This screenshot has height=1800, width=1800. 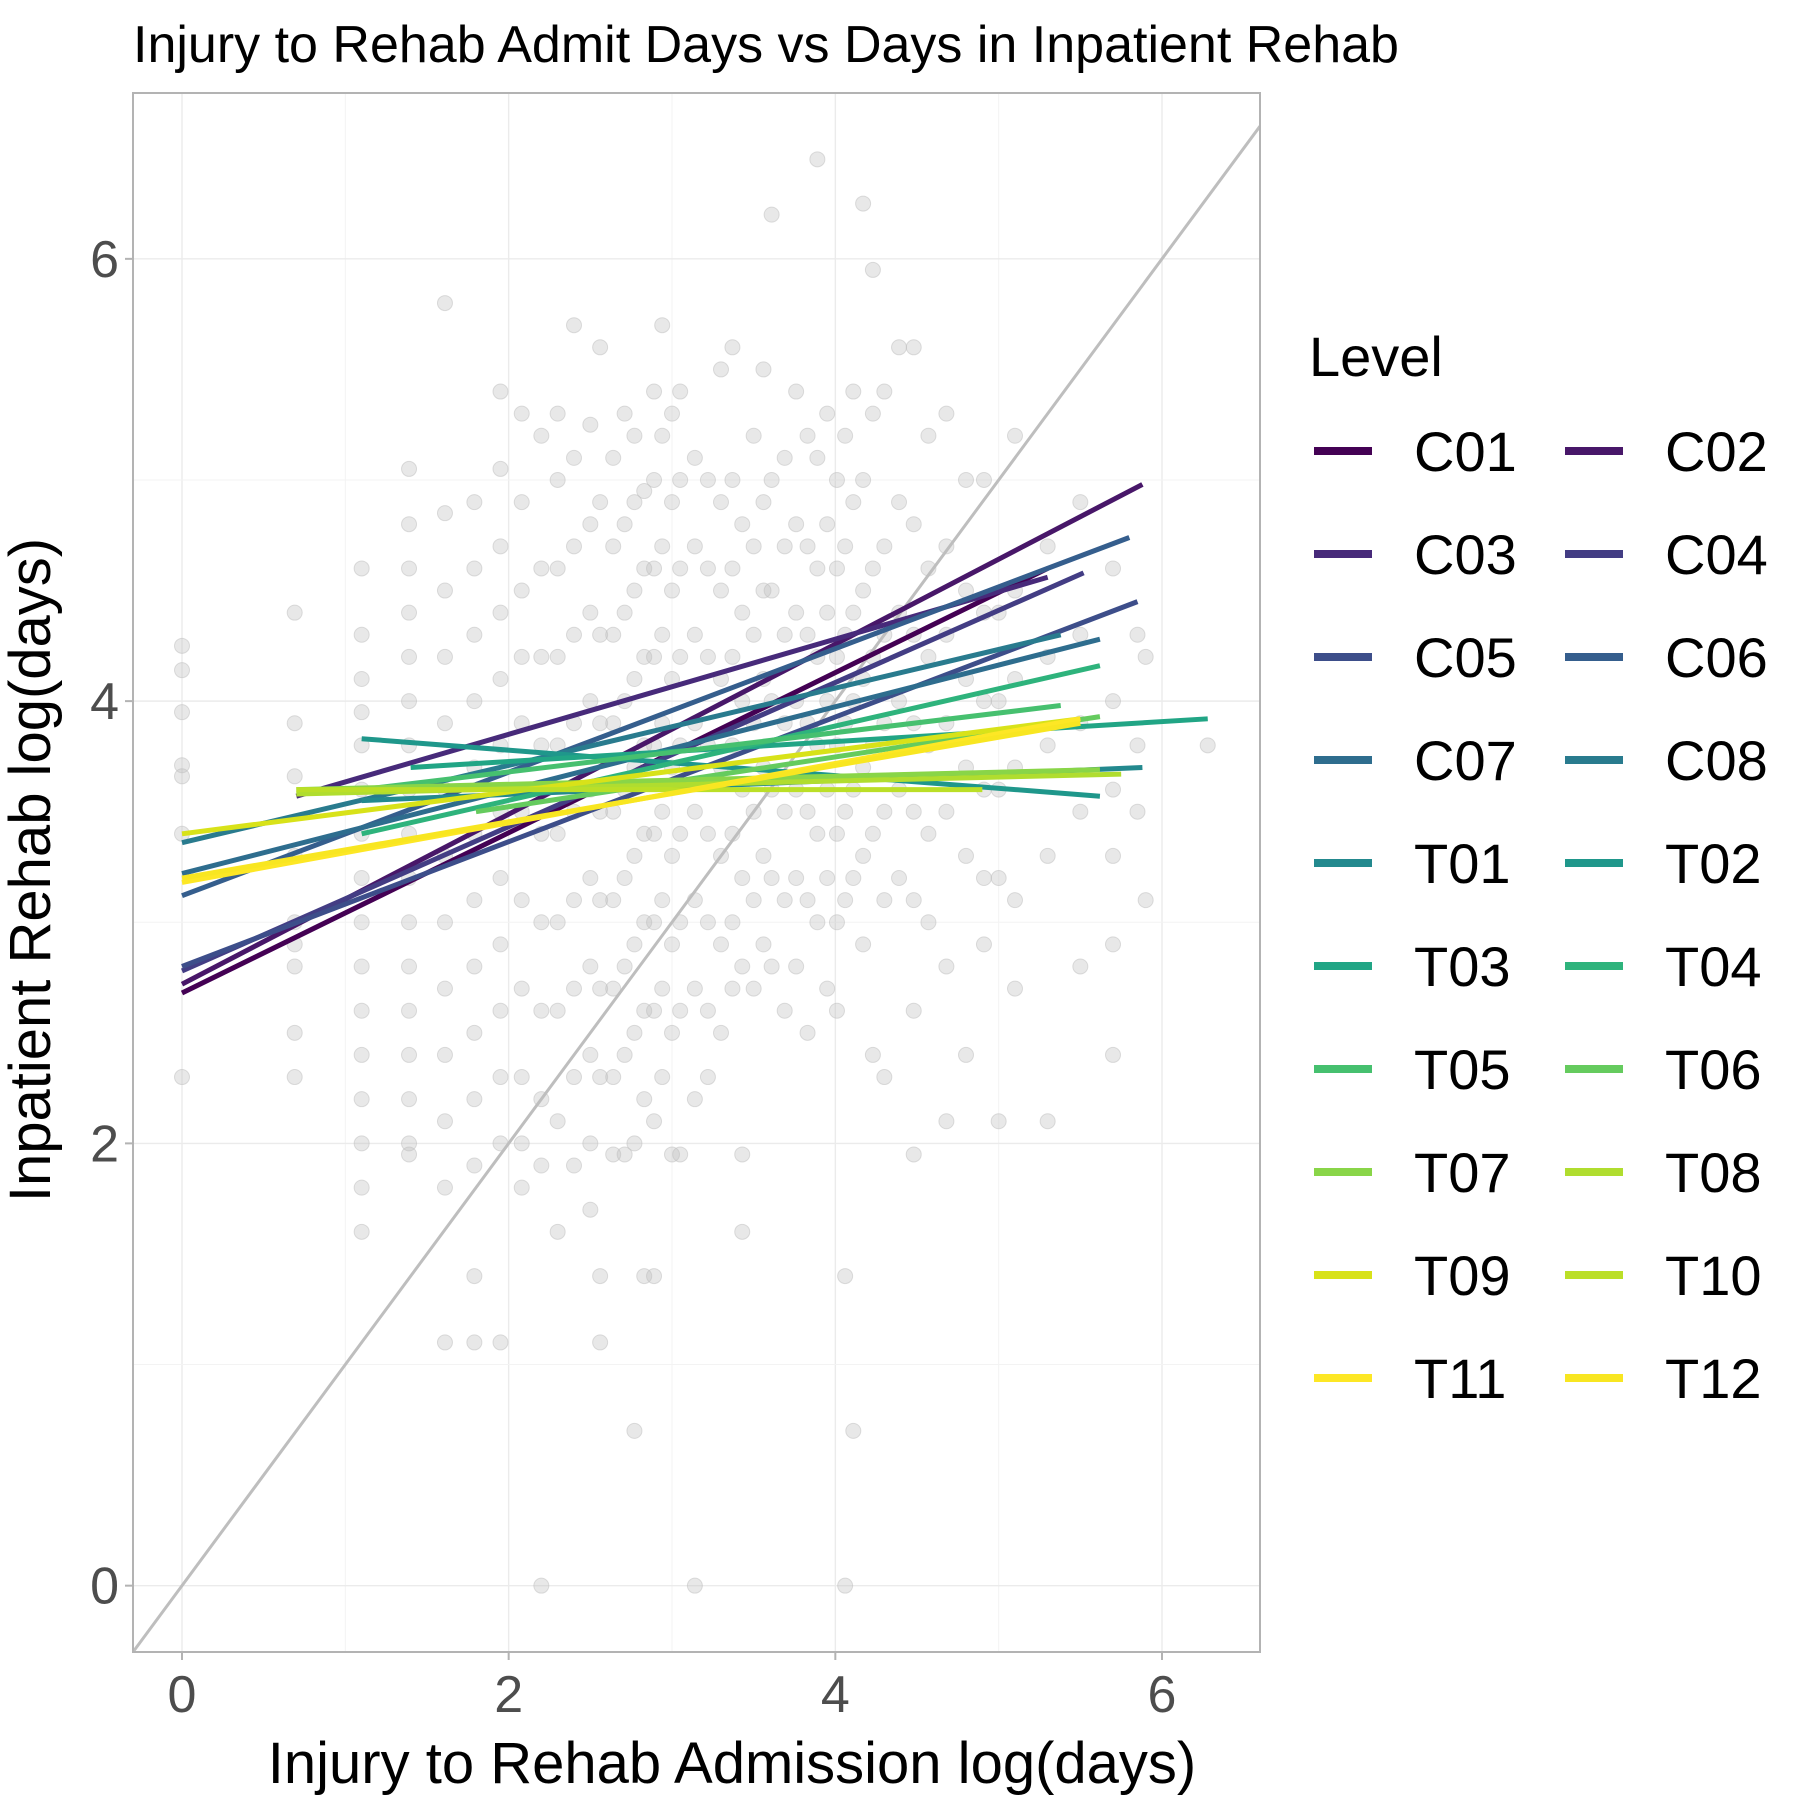 What do you see at coordinates (1663, 1275) in the screenshot?
I see `legend-item-t10: T10` at bounding box center [1663, 1275].